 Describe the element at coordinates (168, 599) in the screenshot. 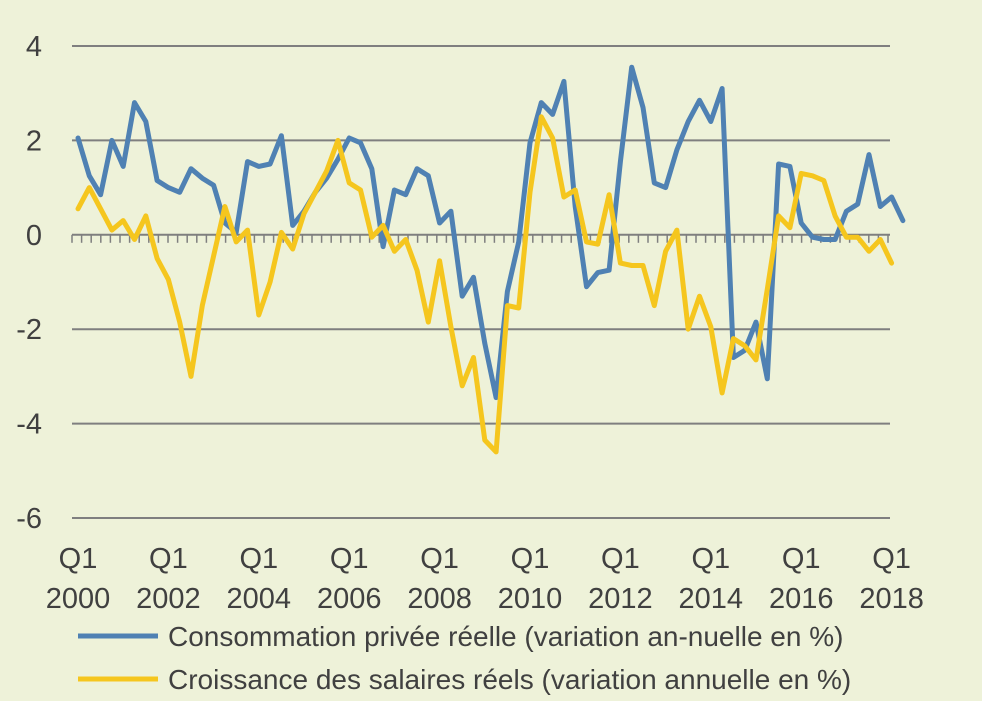

I see `x-tick-year-label: 2002` at that location.